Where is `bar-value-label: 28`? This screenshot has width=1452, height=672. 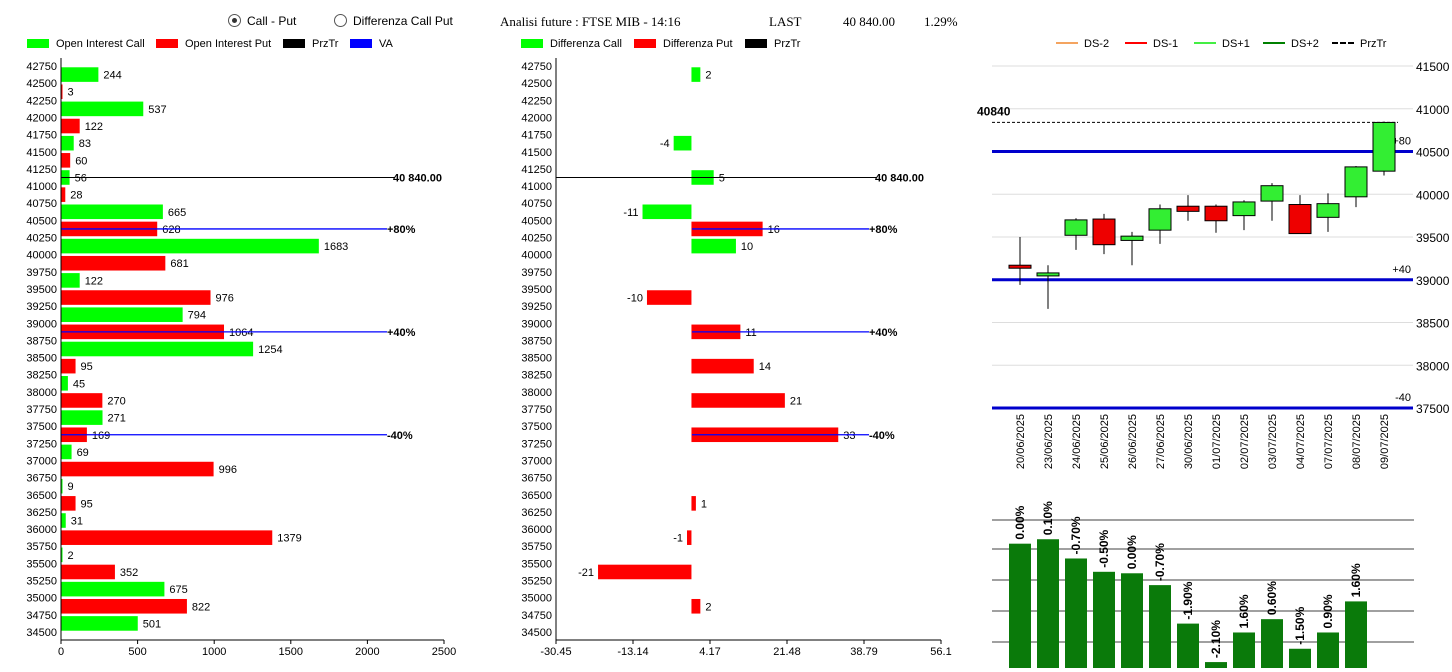 bar-value-label: 28 is located at coordinates (76, 196).